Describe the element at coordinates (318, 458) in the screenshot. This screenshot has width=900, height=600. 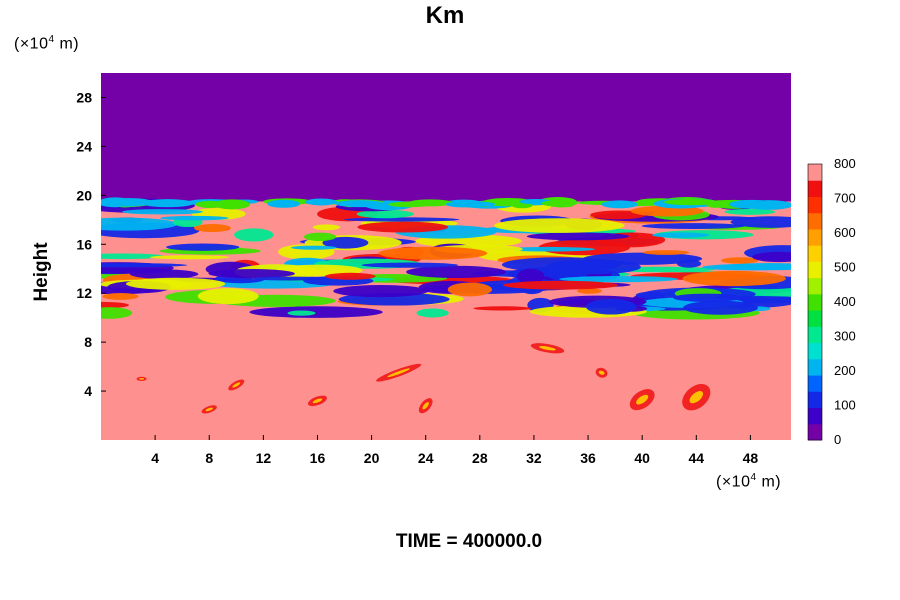
I see `x-tick-label: 16` at that location.